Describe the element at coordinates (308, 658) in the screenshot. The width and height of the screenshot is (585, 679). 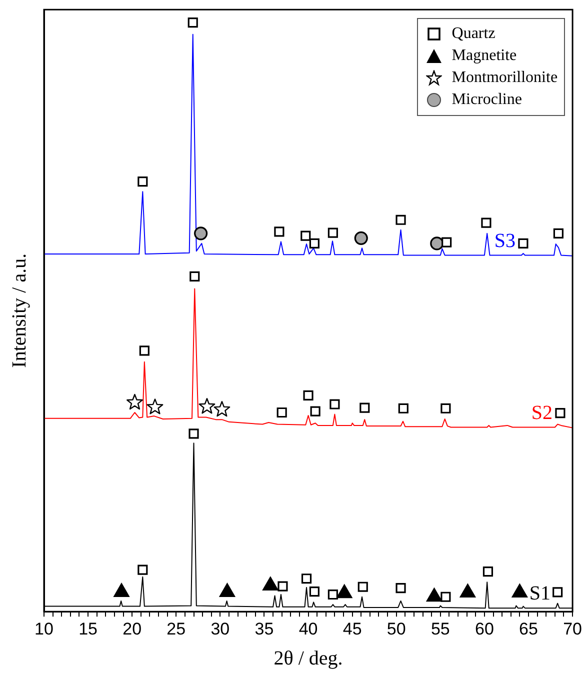
I see `x-axis-title: 2θ / deg.` at that location.